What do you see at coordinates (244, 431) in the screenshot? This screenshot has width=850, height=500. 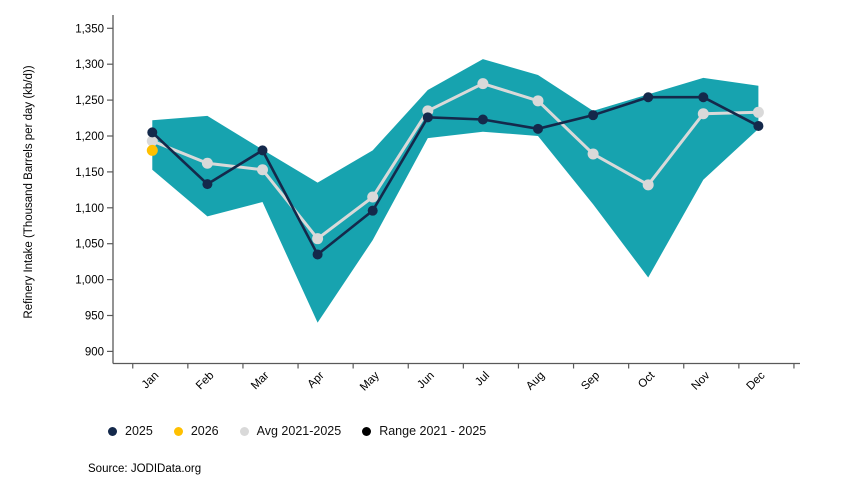 I see `legend-marker-avg-icon` at bounding box center [244, 431].